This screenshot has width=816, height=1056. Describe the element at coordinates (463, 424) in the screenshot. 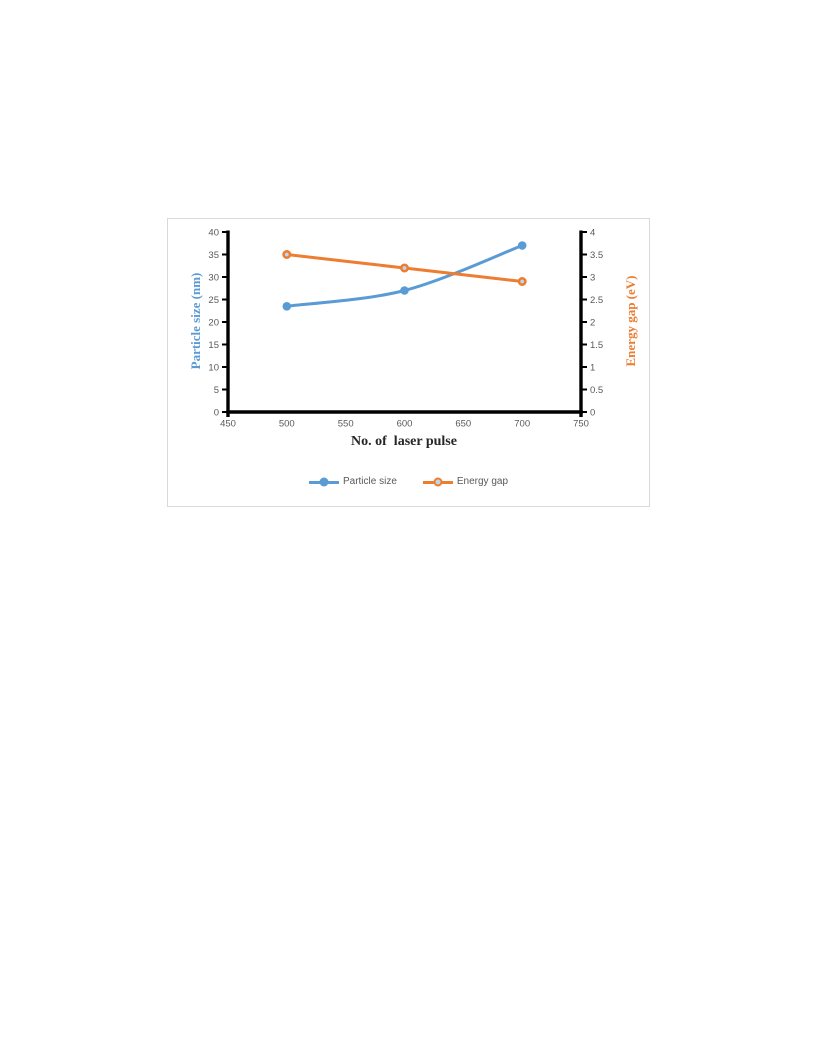

I see `x-tick-label: 650` at that location.